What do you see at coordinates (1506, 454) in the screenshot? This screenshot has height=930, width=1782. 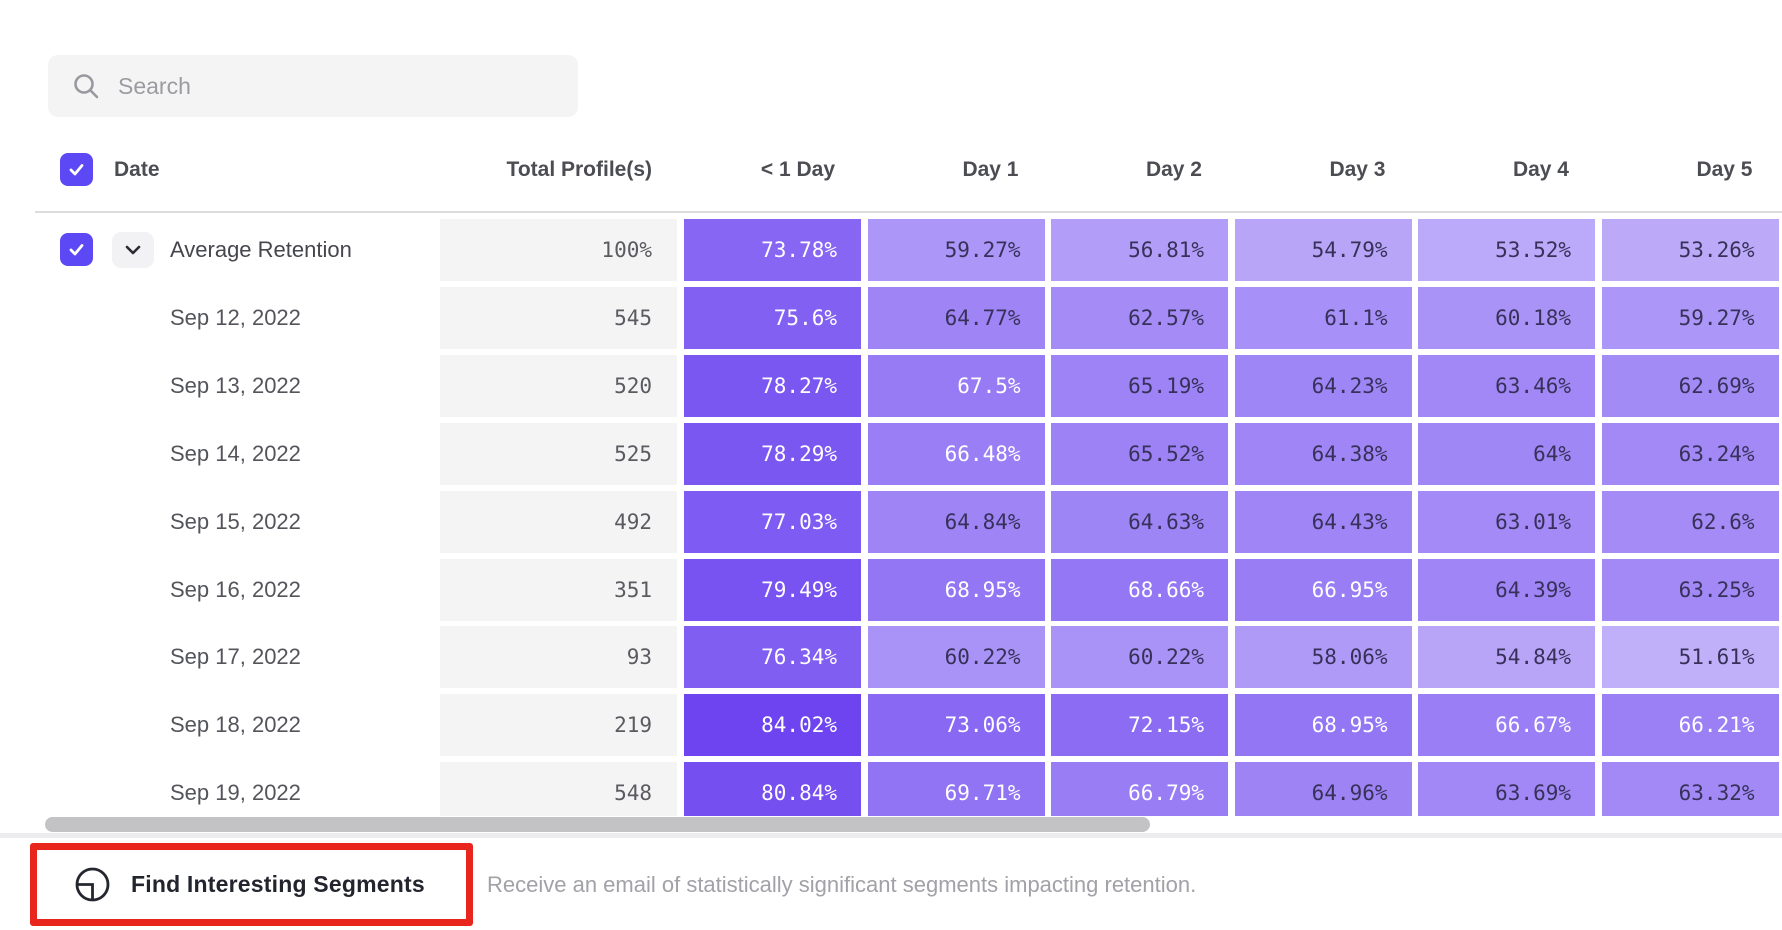 I see `retention-heatmap-cell: 64%` at bounding box center [1506, 454].